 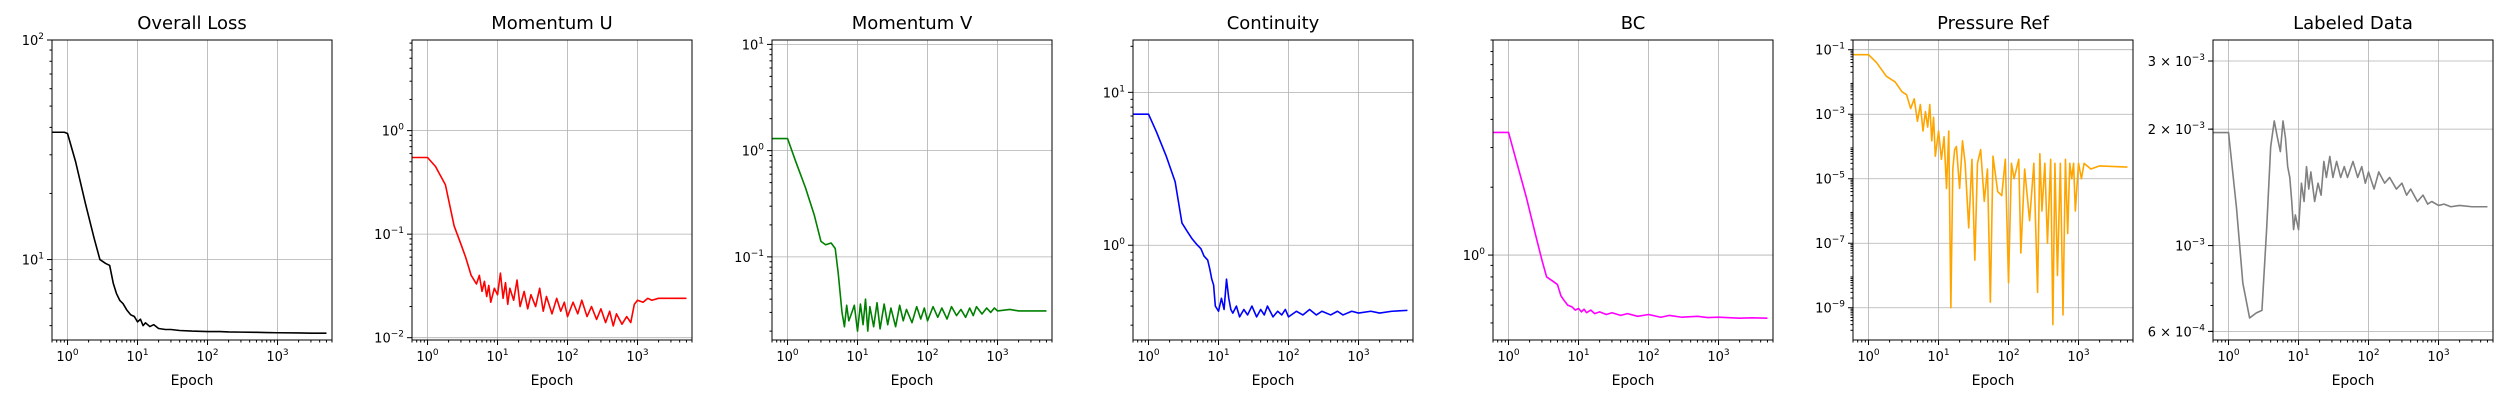 I want to click on chart-title: Pressure Ref, so click(x=1993, y=23).